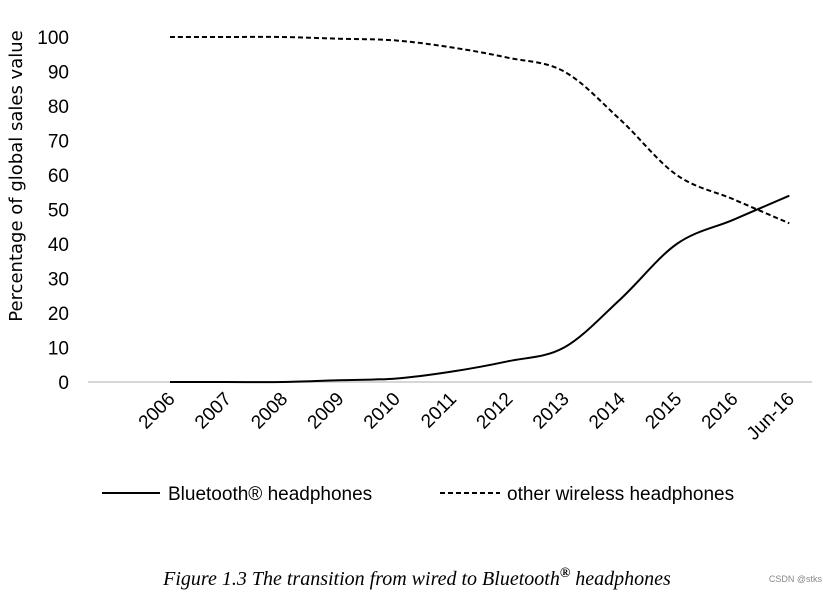 The height and width of the screenshot is (594, 837). What do you see at coordinates (620, 494) in the screenshot?
I see `legend-label: other wireless headphones` at bounding box center [620, 494].